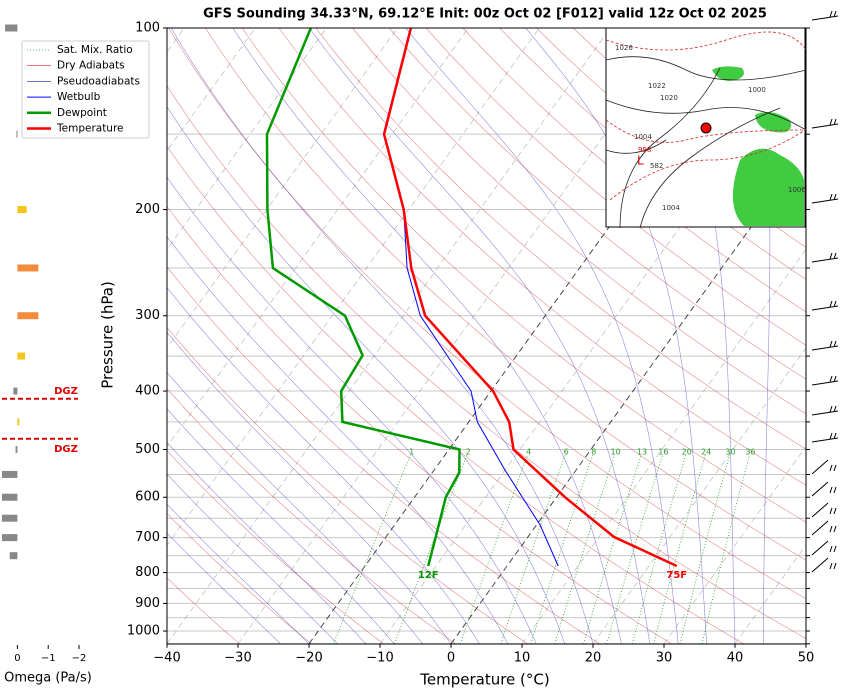  Describe the element at coordinates (566, 452) in the screenshot. I see `mixing-ratio-label: 6` at that location.